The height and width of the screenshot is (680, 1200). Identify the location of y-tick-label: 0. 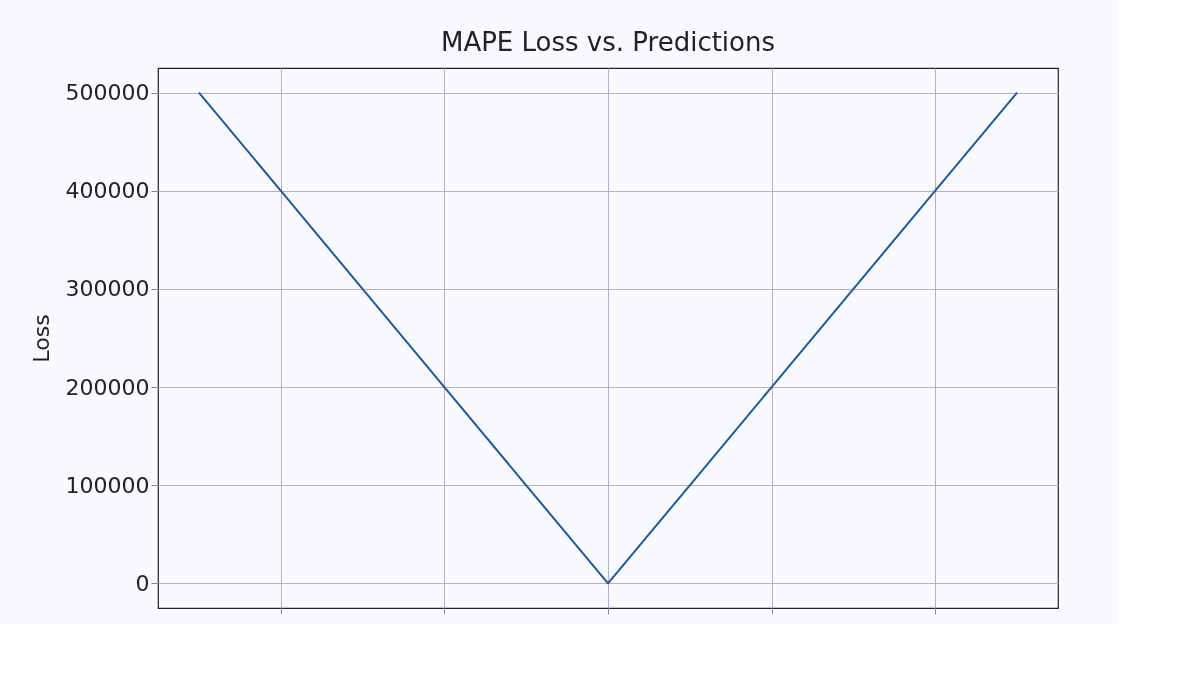
(142, 583).